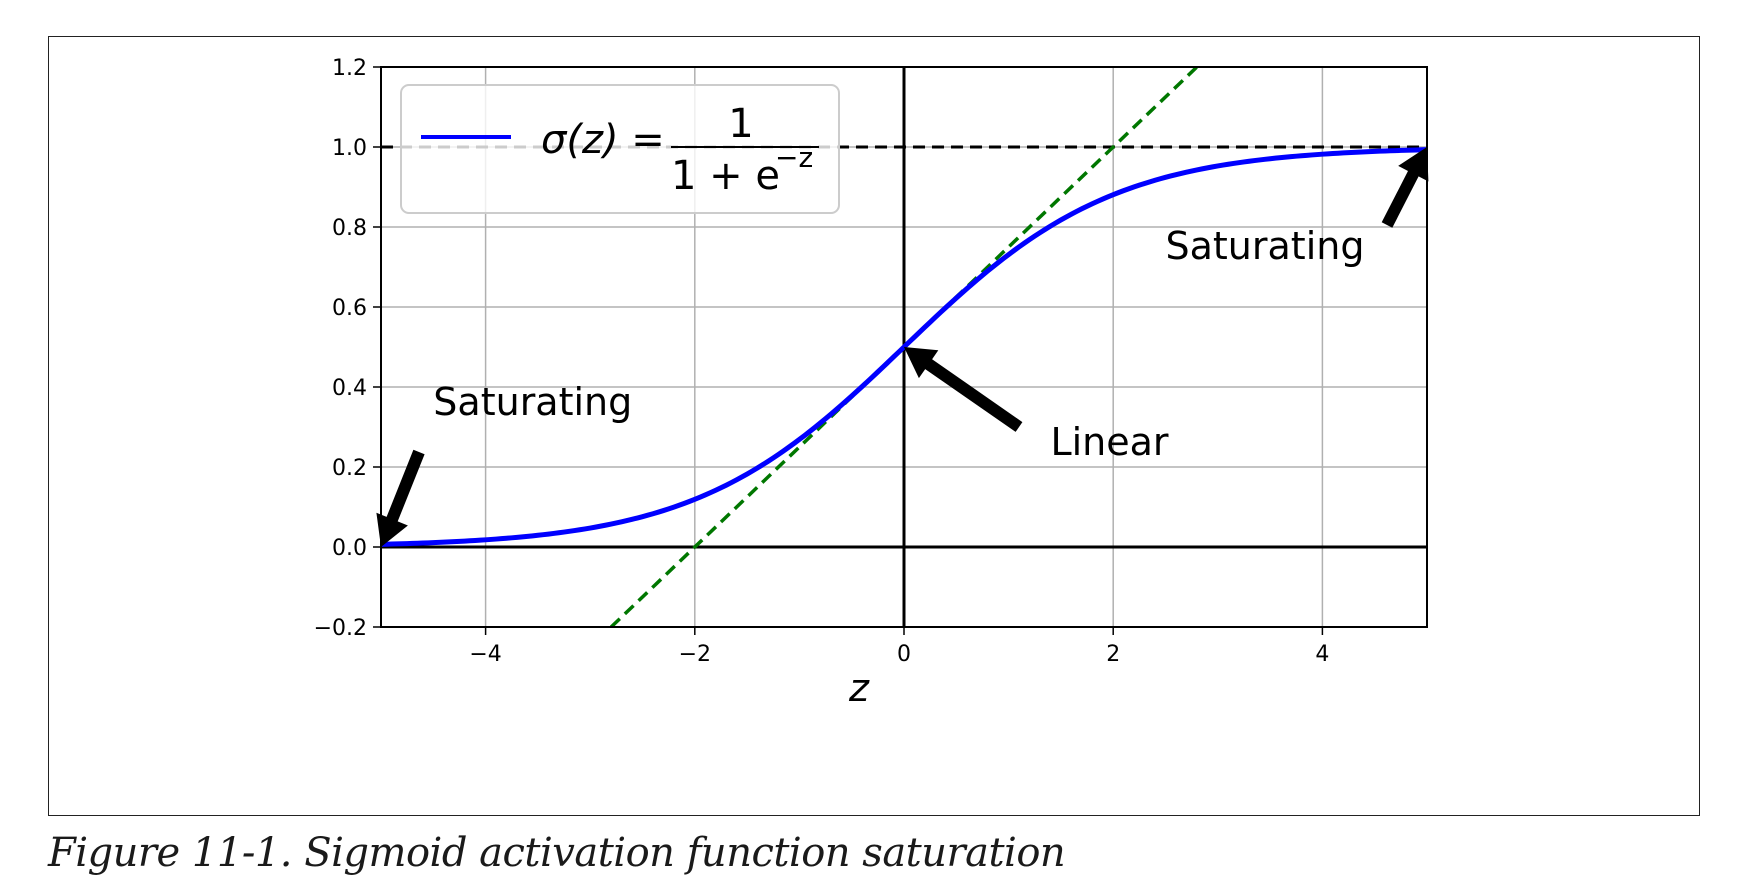 This screenshot has height=884, width=1750. What do you see at coordinates (349, 308) in the screenshot?
I see `y-tick-label: 0.6` at bounding box center [349, 308].